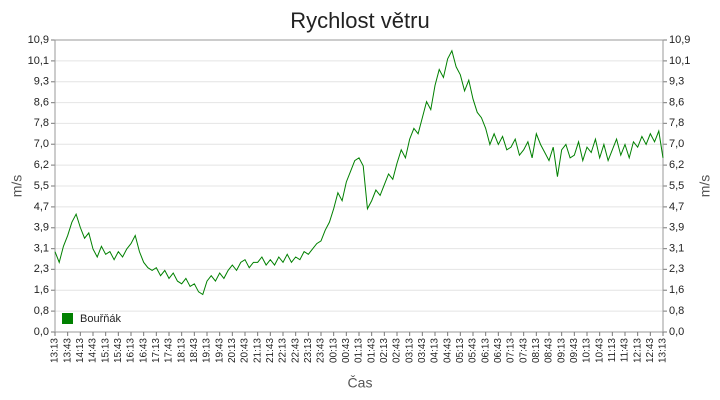  What do you see at coordinates (511, 350) in the screenshot?
I see `x-tick-label: 07:13` at bounding box center [511, 350].